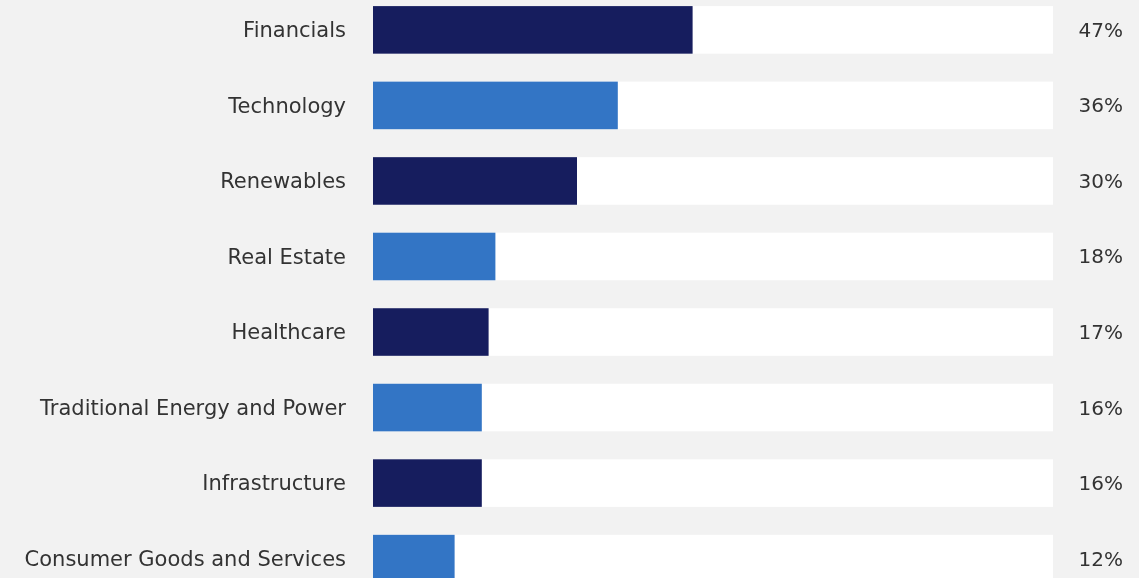  What do you see at coordinates (288, 332) in the screenshot?
I see `y-tick-label: Healthcare` at bounding box center [288, 332].